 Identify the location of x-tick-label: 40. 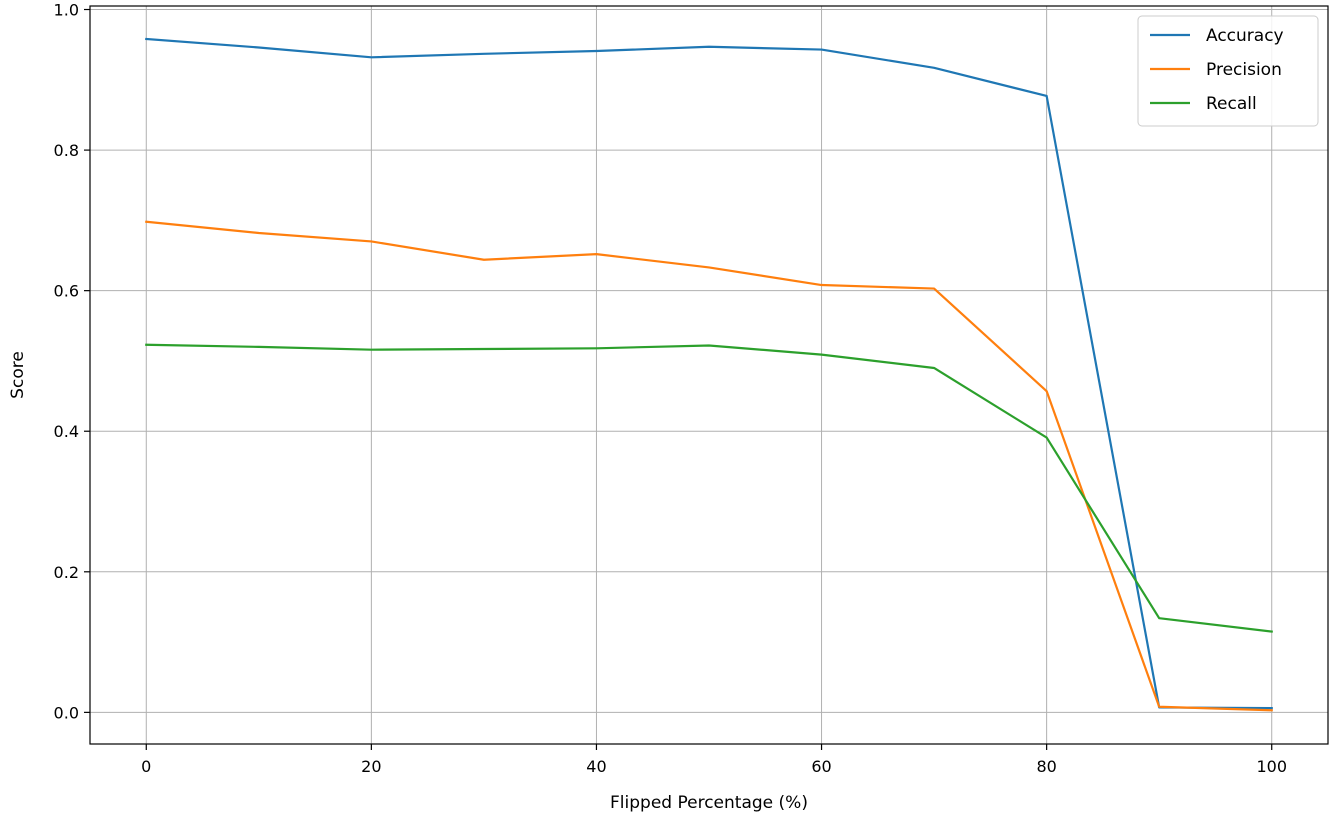
(596, 766).